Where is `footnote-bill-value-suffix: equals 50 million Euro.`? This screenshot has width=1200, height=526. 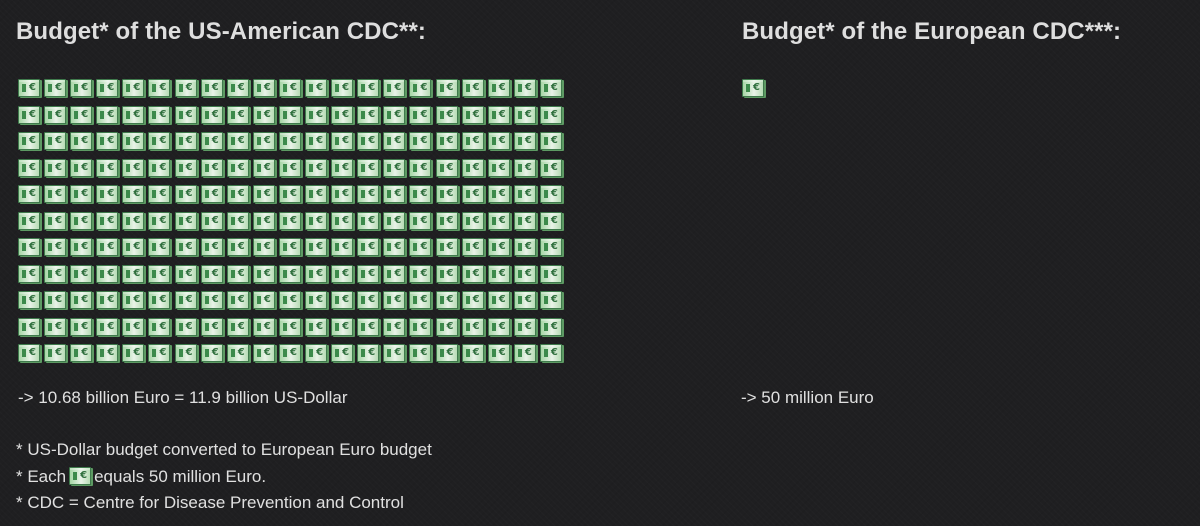
footnote-bill-value-suffix: equals 50 million Euro. is located at coordinates (180, 476).